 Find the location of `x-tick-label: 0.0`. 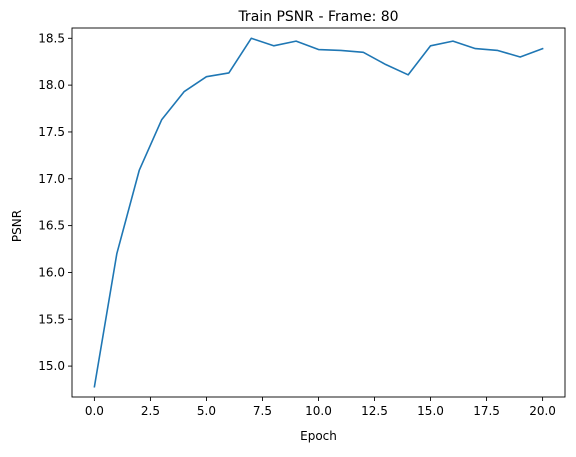

x-tick-label: 0.0 is located at coordinates (94, 411).